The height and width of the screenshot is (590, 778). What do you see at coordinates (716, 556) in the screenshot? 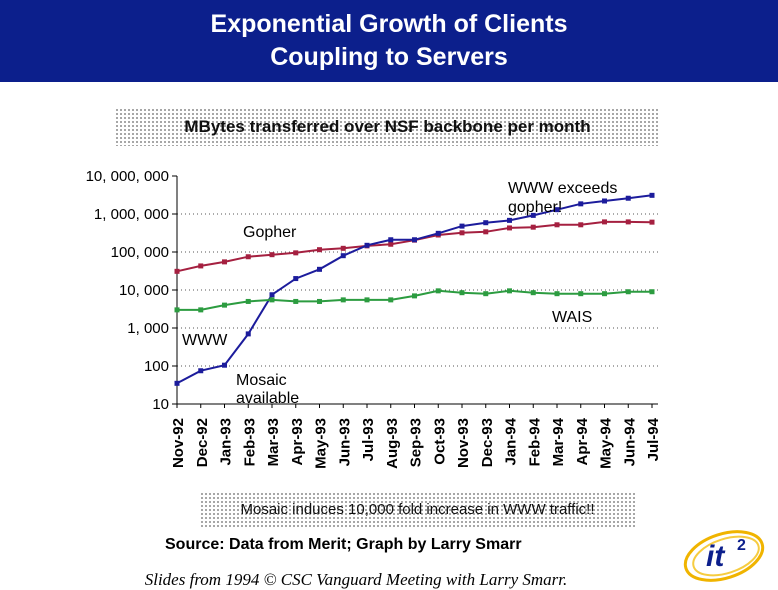
I see `logo-text: it` at bounding box center [716, 556].